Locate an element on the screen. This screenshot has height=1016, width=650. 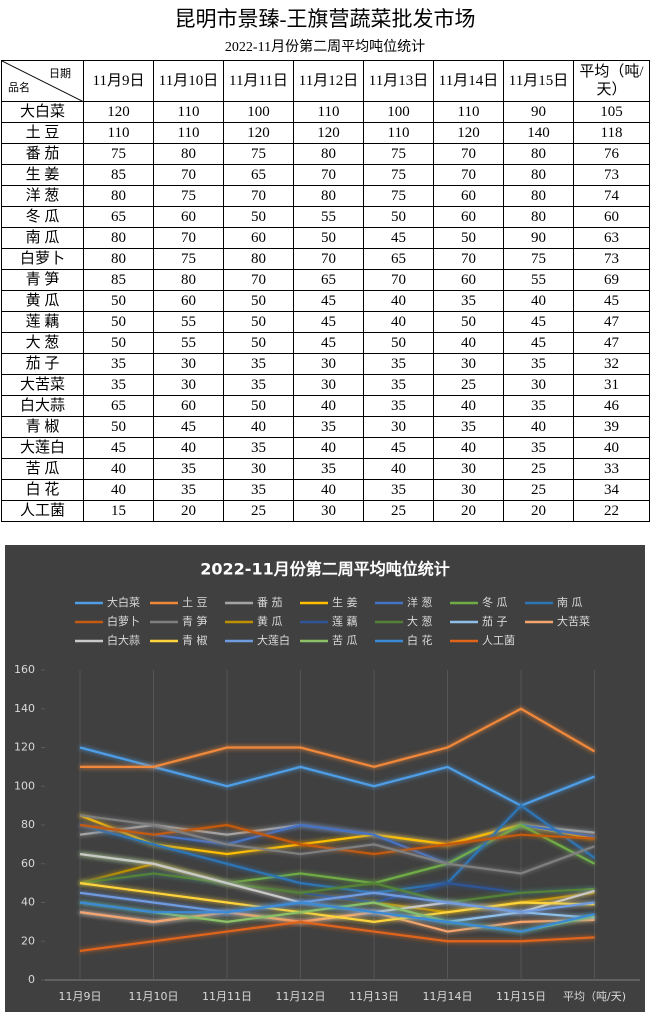
corner-item: 品名 is located at coordinates (19, 88).